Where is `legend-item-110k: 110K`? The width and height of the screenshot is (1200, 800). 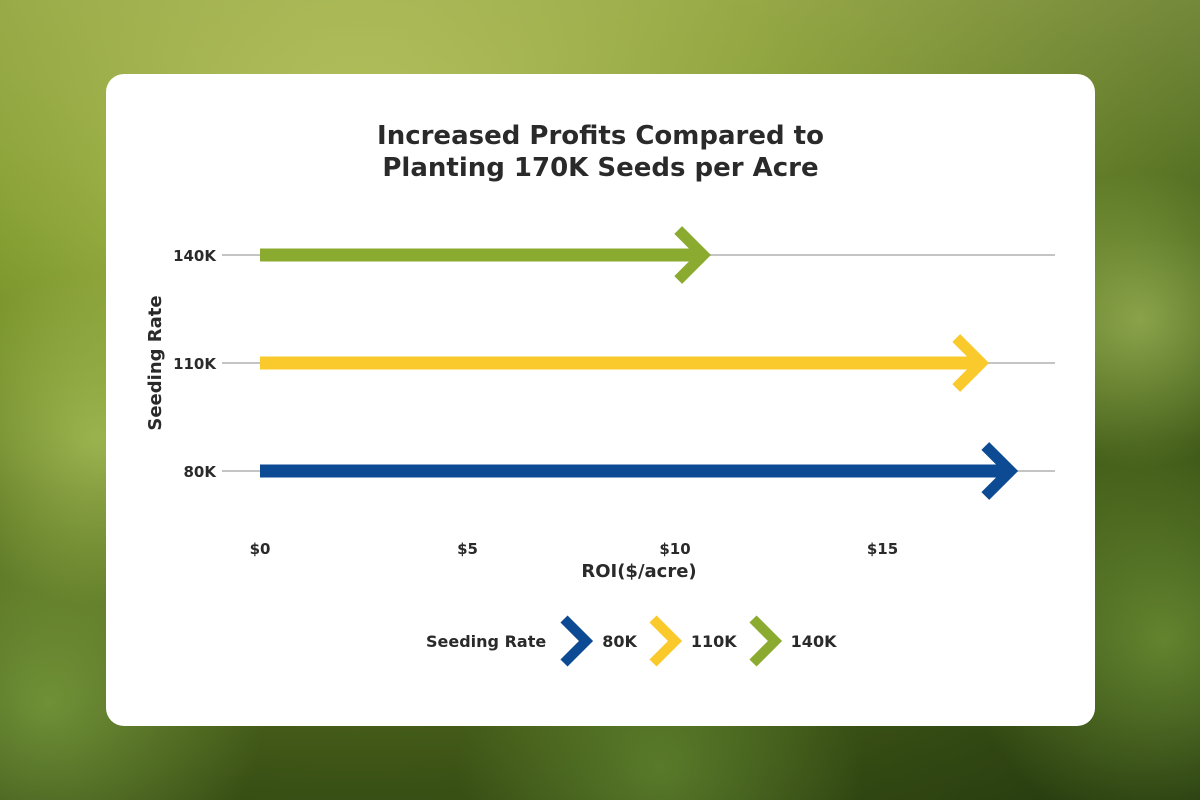 legend-item-110k: 110K is located at coordinates (691, 641).